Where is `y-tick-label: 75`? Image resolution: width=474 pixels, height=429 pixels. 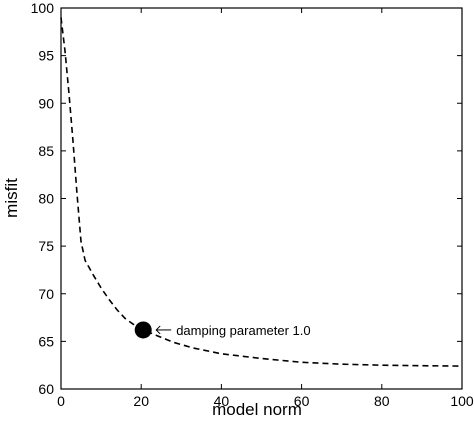 y-tick-label: 75 is located at coordinates (46, 246).